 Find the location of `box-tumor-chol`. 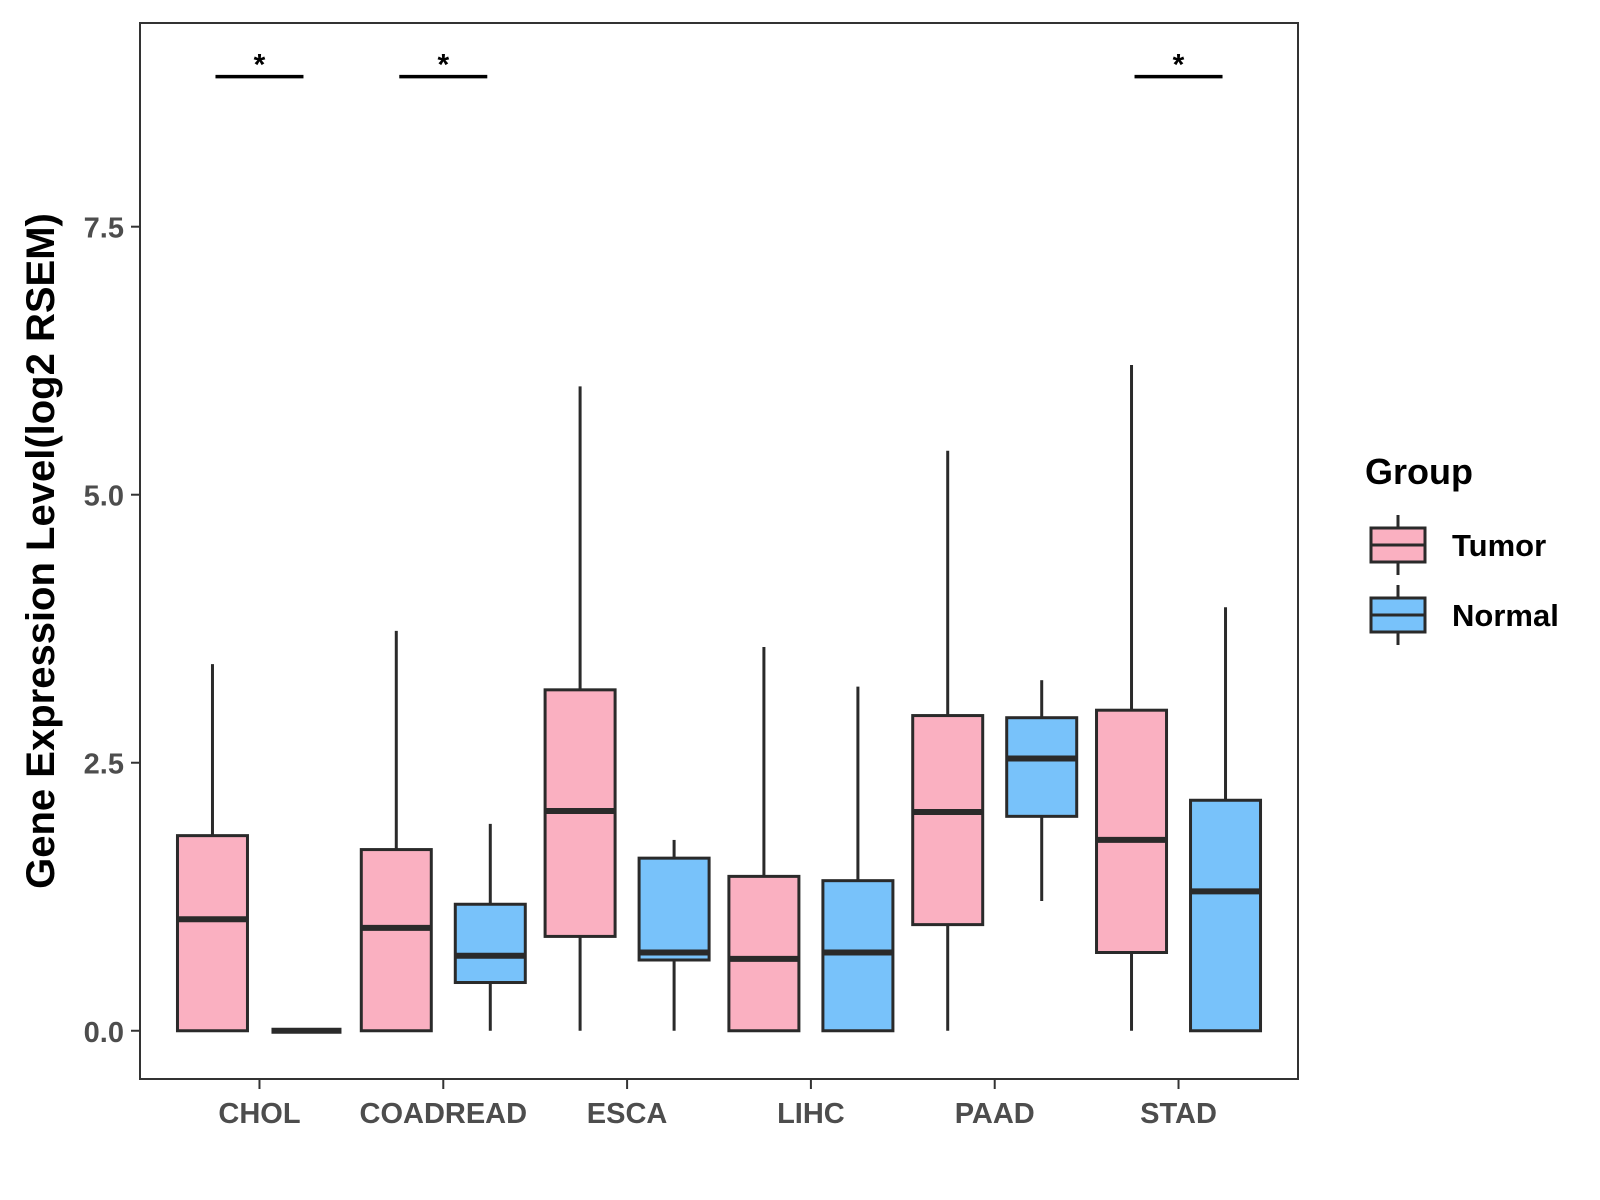

box-tumor-chol is located at coordinates (212, 848).